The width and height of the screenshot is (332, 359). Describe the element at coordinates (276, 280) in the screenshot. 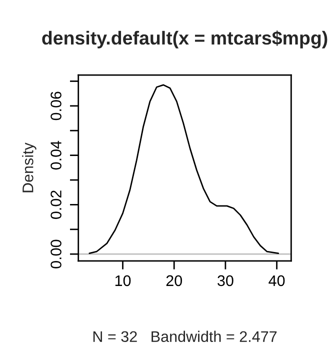

I see `x-tick-label: 40` at that location.